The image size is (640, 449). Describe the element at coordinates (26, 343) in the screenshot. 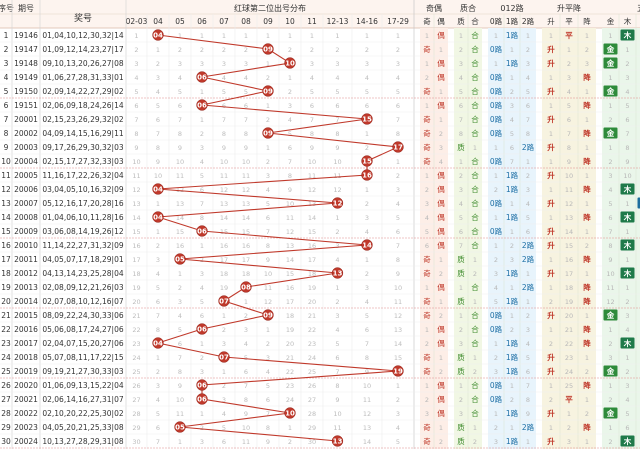

I see `row-issue: 20017` at that location.